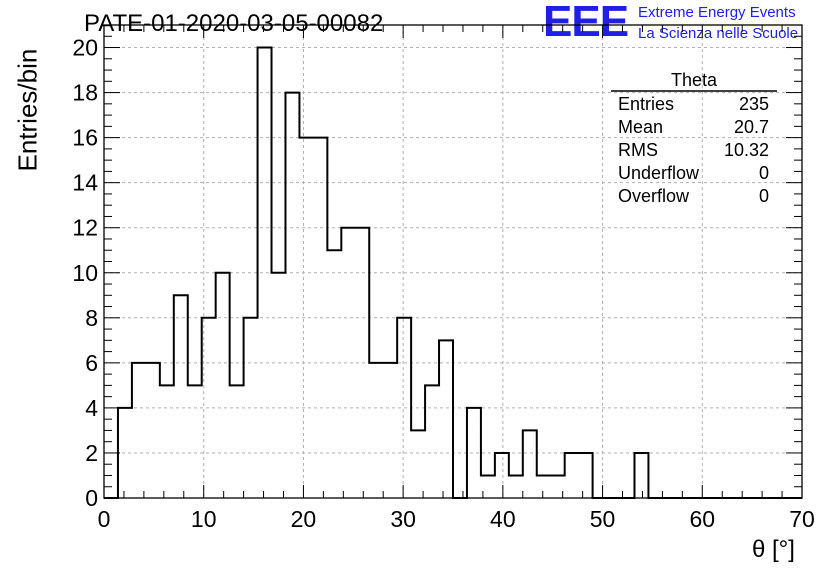 The height and width of the screenshot is (572, 836). What do you see at coordinates (85, 138) in the screenshot?
I see `y-tick-label: 16` at bounding box center [85, 138].